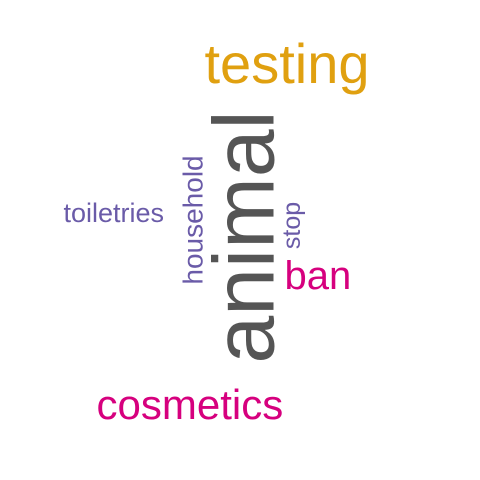 The height and width of the screenshot is (480, 480). What do you see at coordinates (287, 63) in the screenshot?
I see `word-testing: testing` at bounding box center [287, 63].